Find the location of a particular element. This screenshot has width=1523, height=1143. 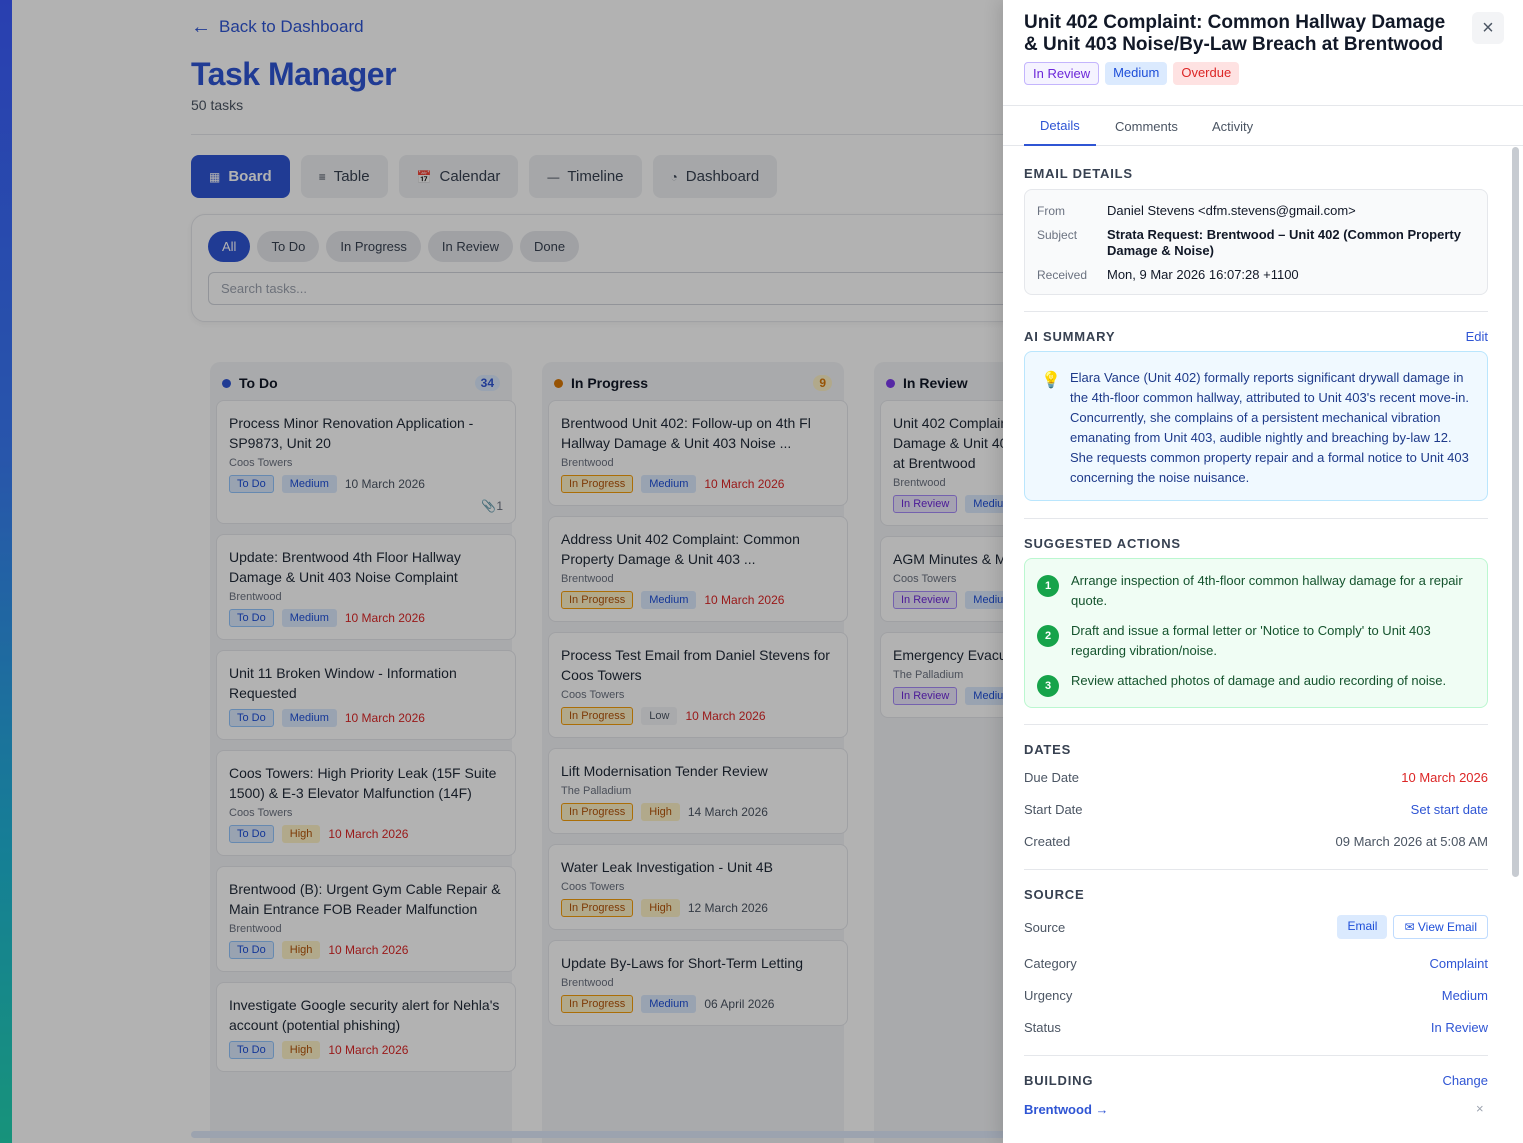

tab-details: Details is located at coordinates (1060, 126).